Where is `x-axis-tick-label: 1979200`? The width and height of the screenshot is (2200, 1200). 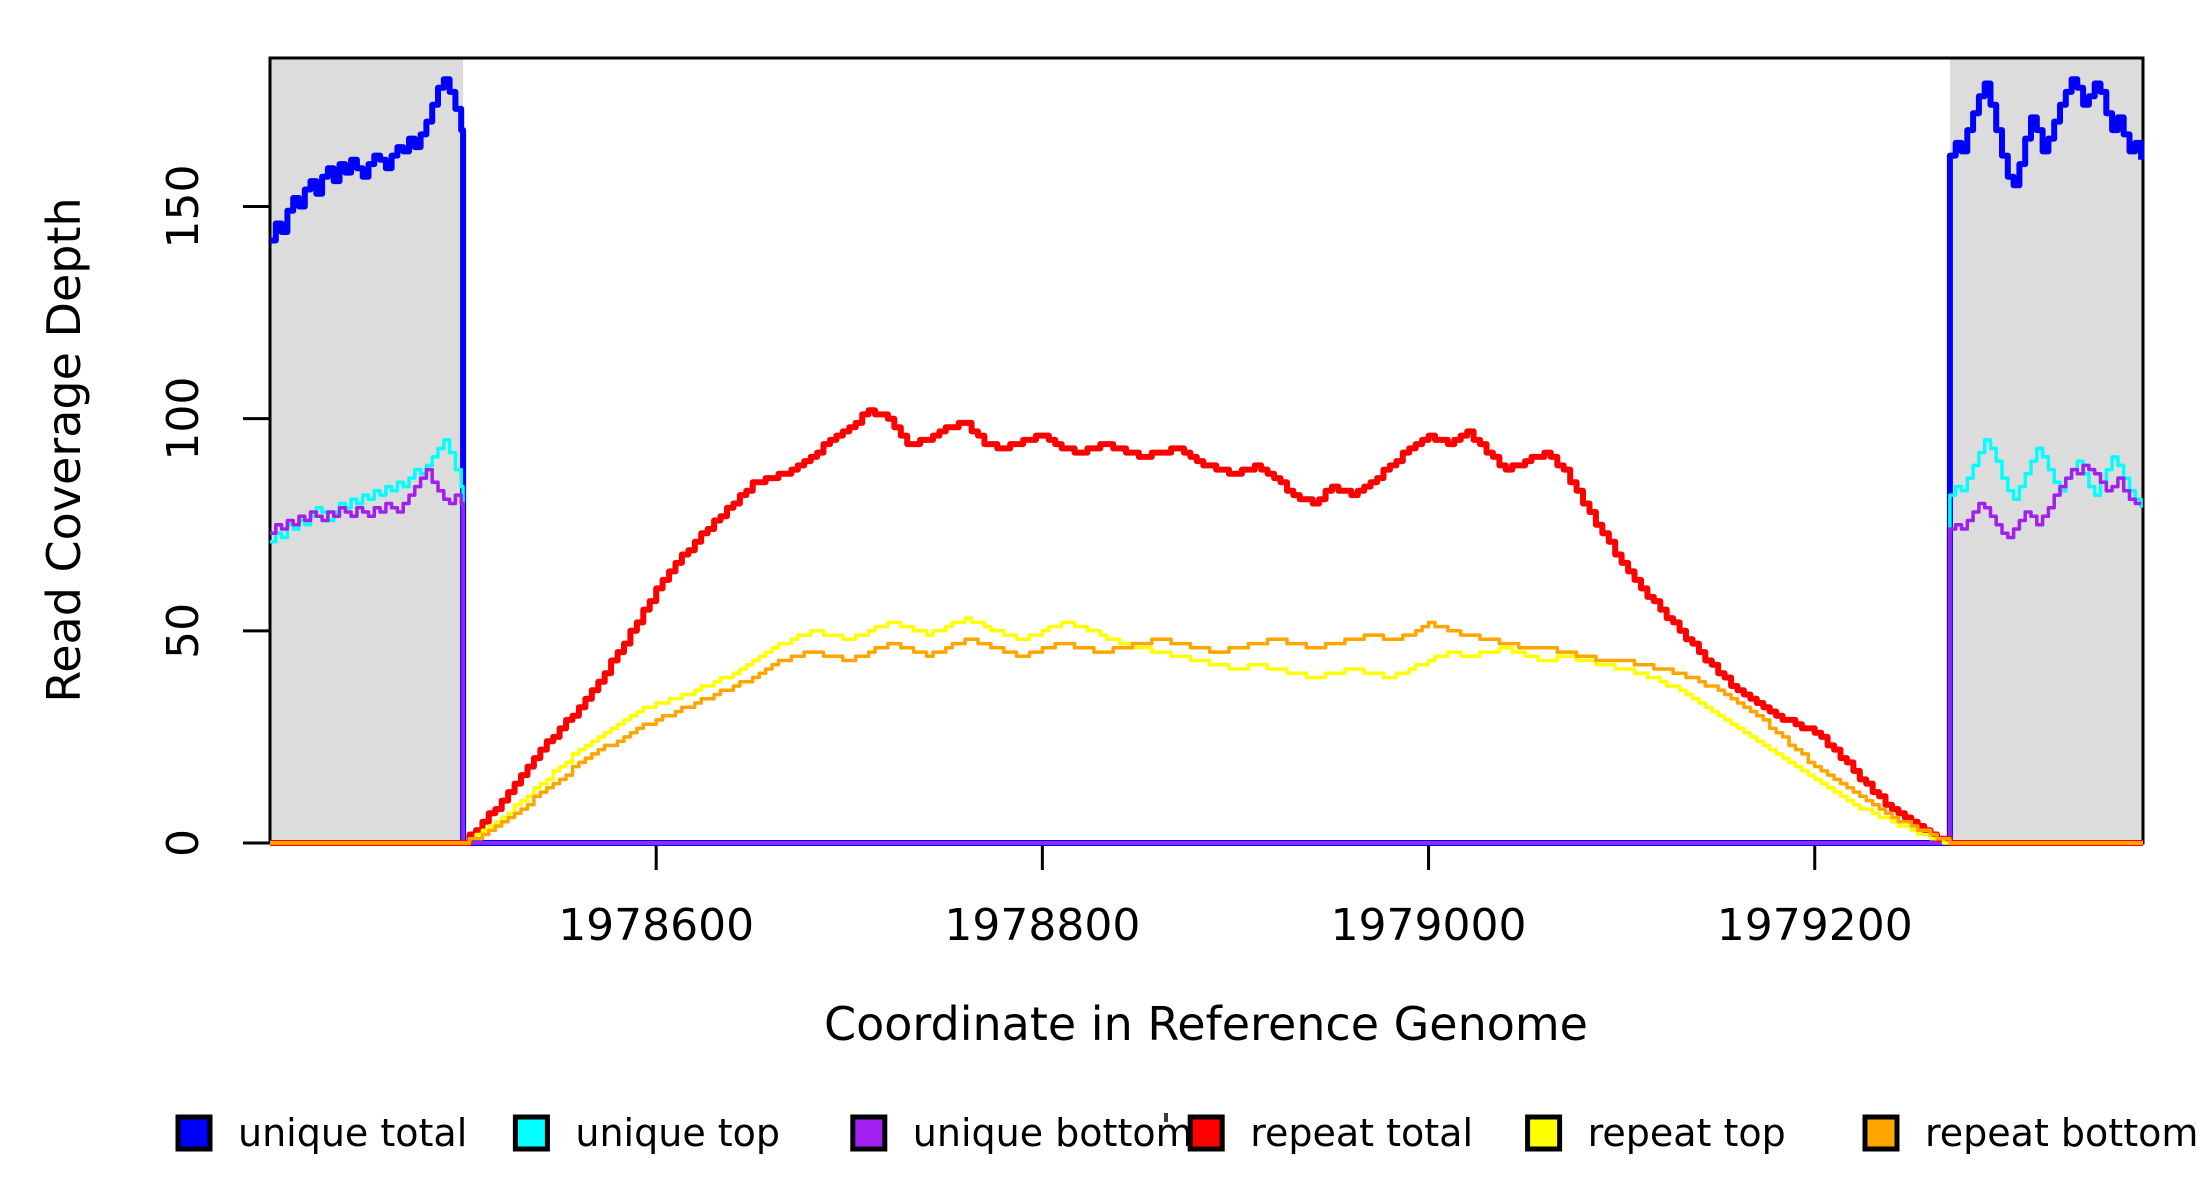 x-axis-tick-label: 1979200 is located at coordinates (1815, 925).